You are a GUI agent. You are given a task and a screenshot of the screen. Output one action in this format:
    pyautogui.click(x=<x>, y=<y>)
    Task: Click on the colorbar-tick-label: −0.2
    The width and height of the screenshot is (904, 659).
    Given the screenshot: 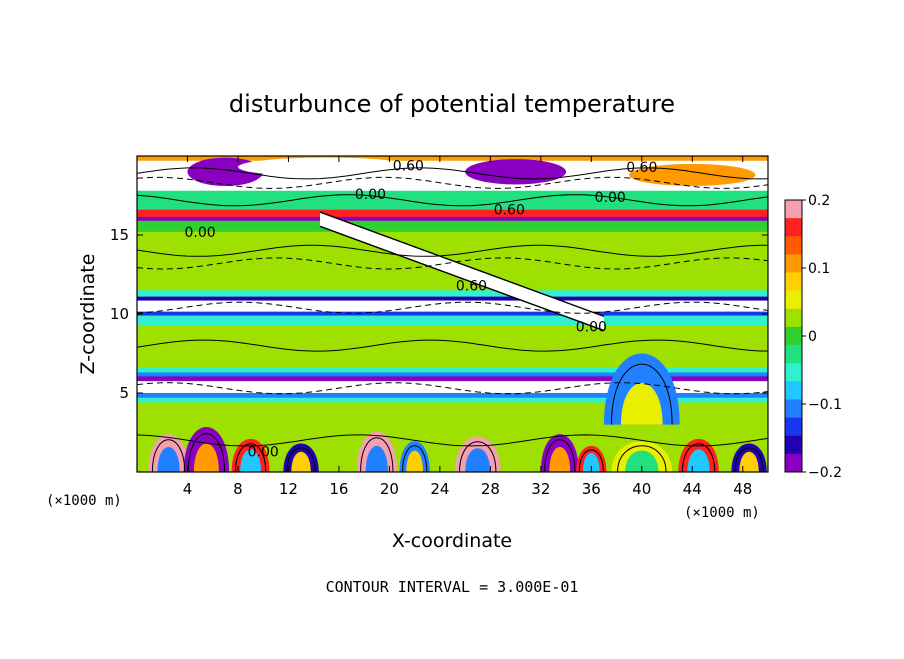 What is the action you would take?
    pyautogui.click(x=825, y=473)
    